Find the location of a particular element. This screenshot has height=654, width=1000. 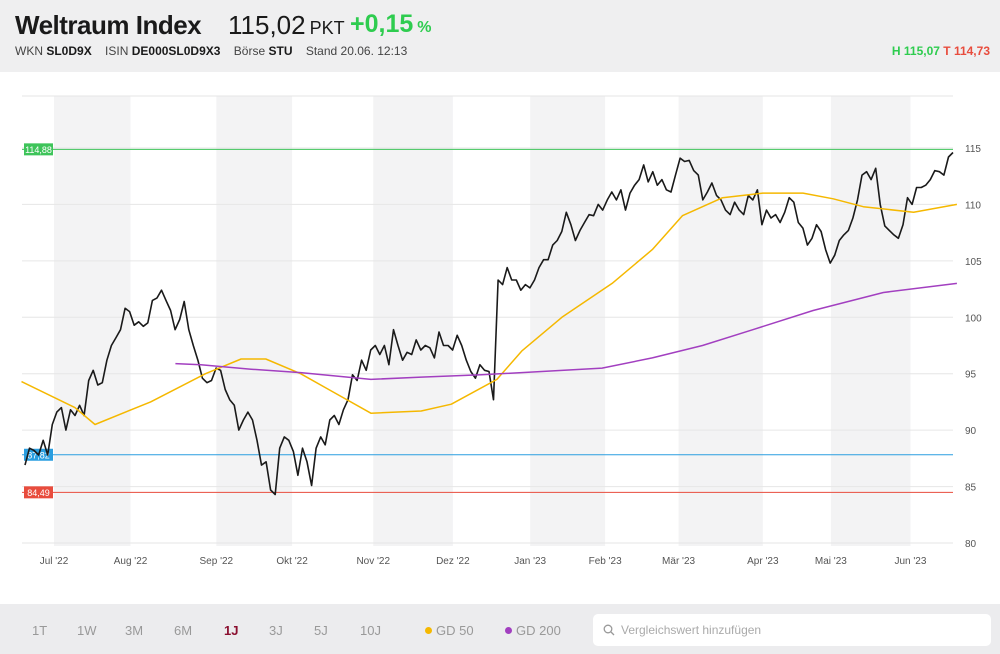

wkn-label: WKN is located at coordinates (29, 51).